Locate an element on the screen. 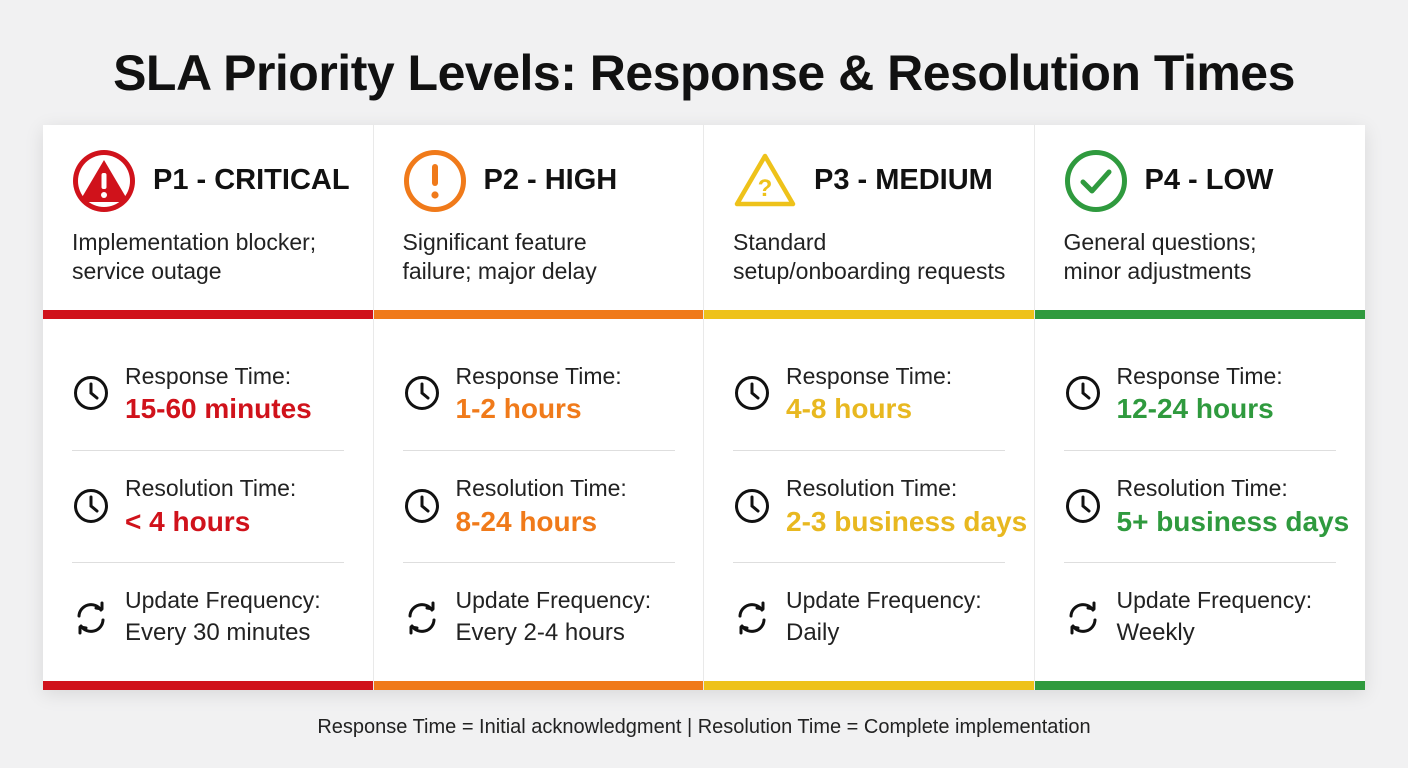 Image resolution: width=1408 pixels, height=768 pixels. resolution-time-value: 2-3 business days is located at coordinates (907, 521).